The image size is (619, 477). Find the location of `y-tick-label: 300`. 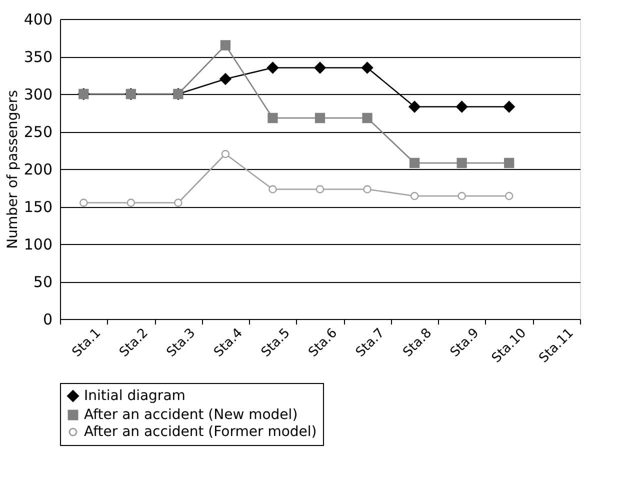

y-tick-label: 300 is located at coordinates (38, 95).